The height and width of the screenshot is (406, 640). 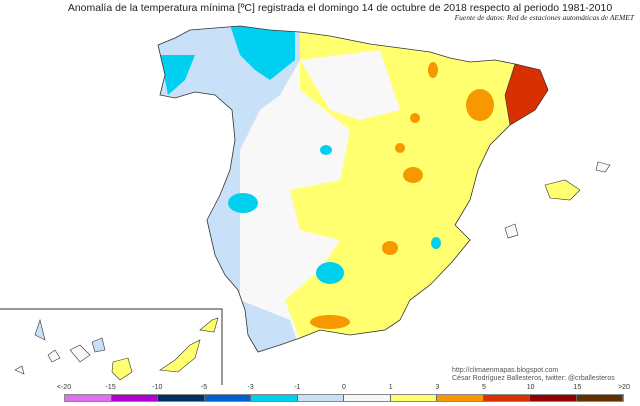 What do you see at coordinates (157, 387) in the screenshot?
I see `legend-tick-label: -10` at bounding box center [157, 387].